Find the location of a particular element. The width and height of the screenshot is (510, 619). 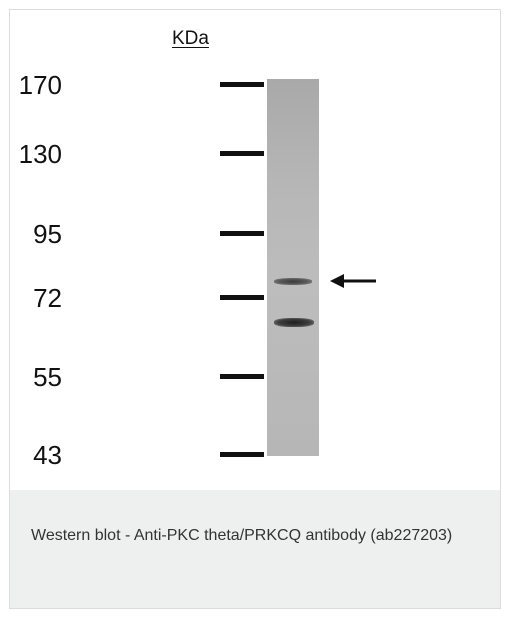

marker-label: 43 is located at coordinates (47, 455).